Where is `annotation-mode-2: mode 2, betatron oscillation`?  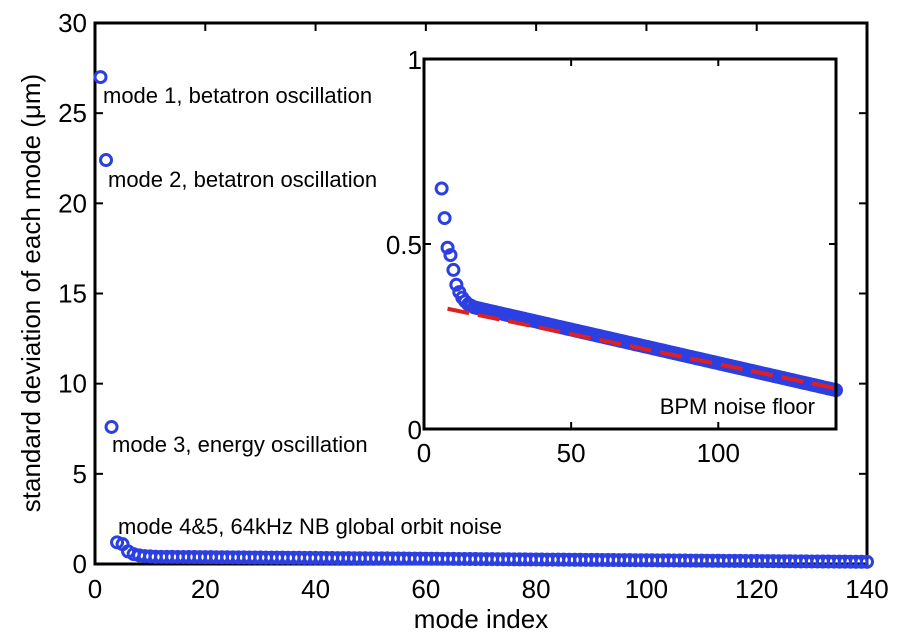
annotation-mode-2: mode 2, betatron oscillation is located at coordinates (242, 179).